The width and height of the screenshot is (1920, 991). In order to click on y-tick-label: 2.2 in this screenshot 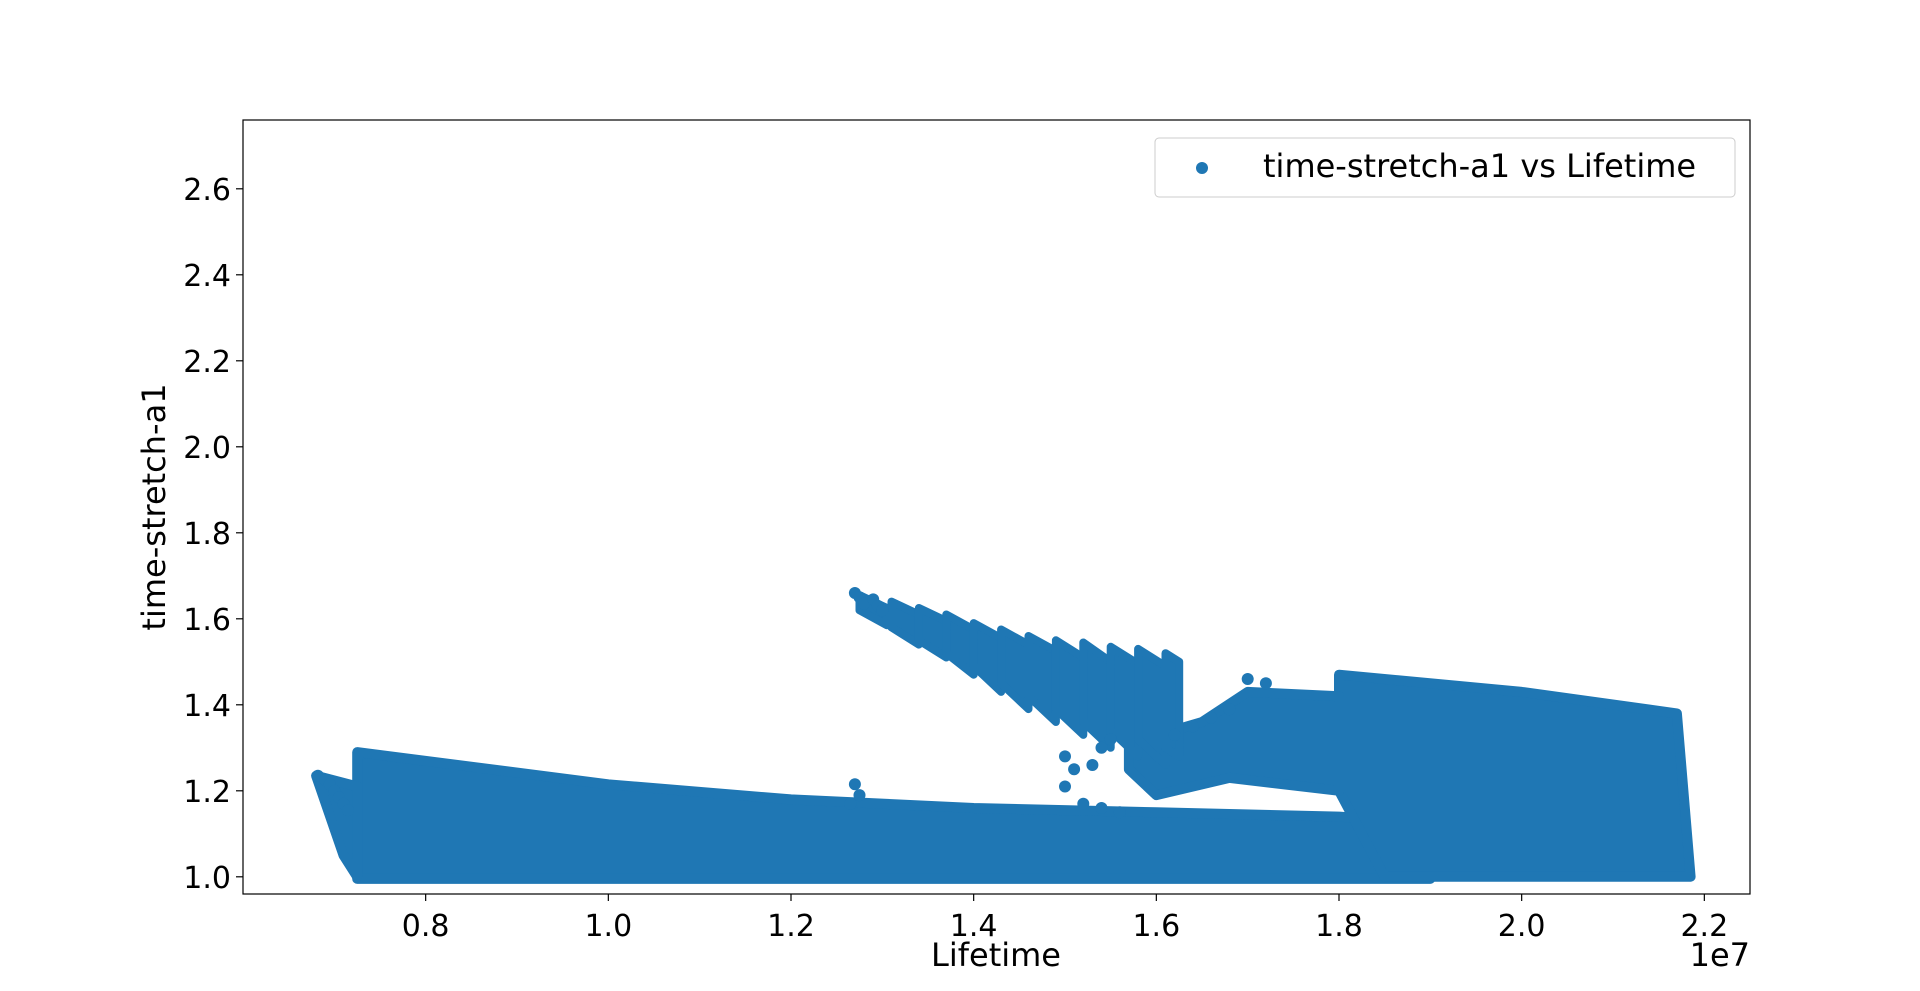, I will do `click(207, 362)`.